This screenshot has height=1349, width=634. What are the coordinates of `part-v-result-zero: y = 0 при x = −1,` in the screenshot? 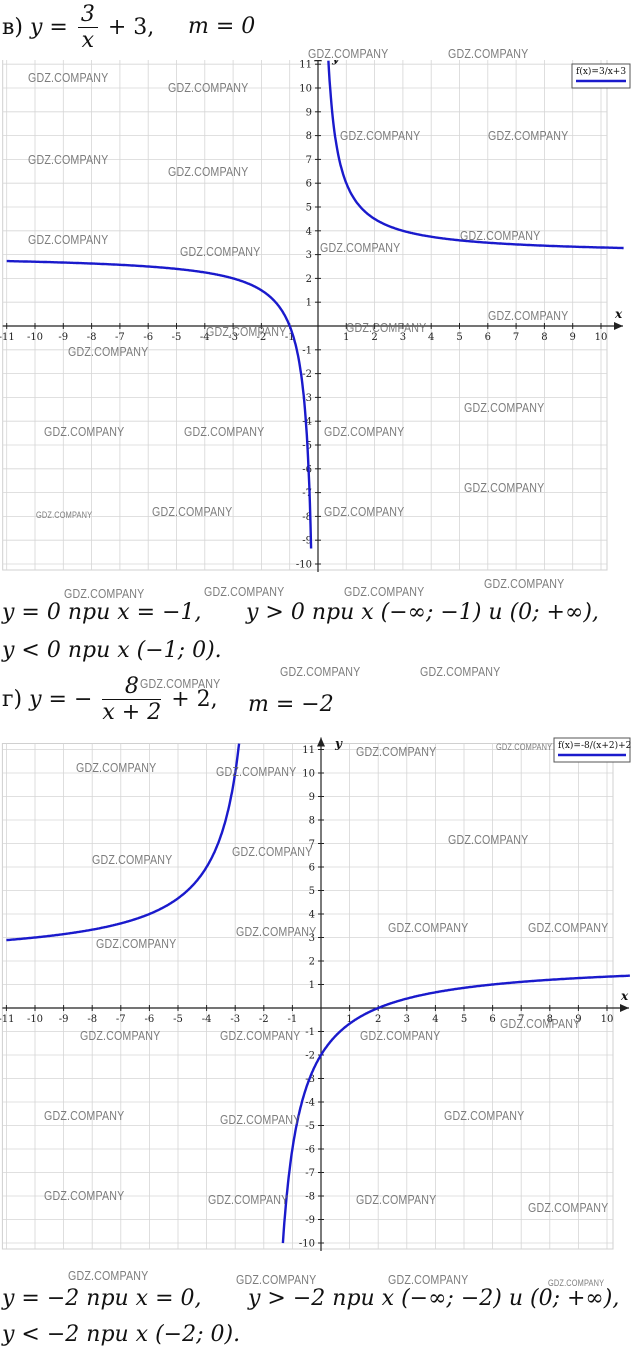 It's located at (102, 612).